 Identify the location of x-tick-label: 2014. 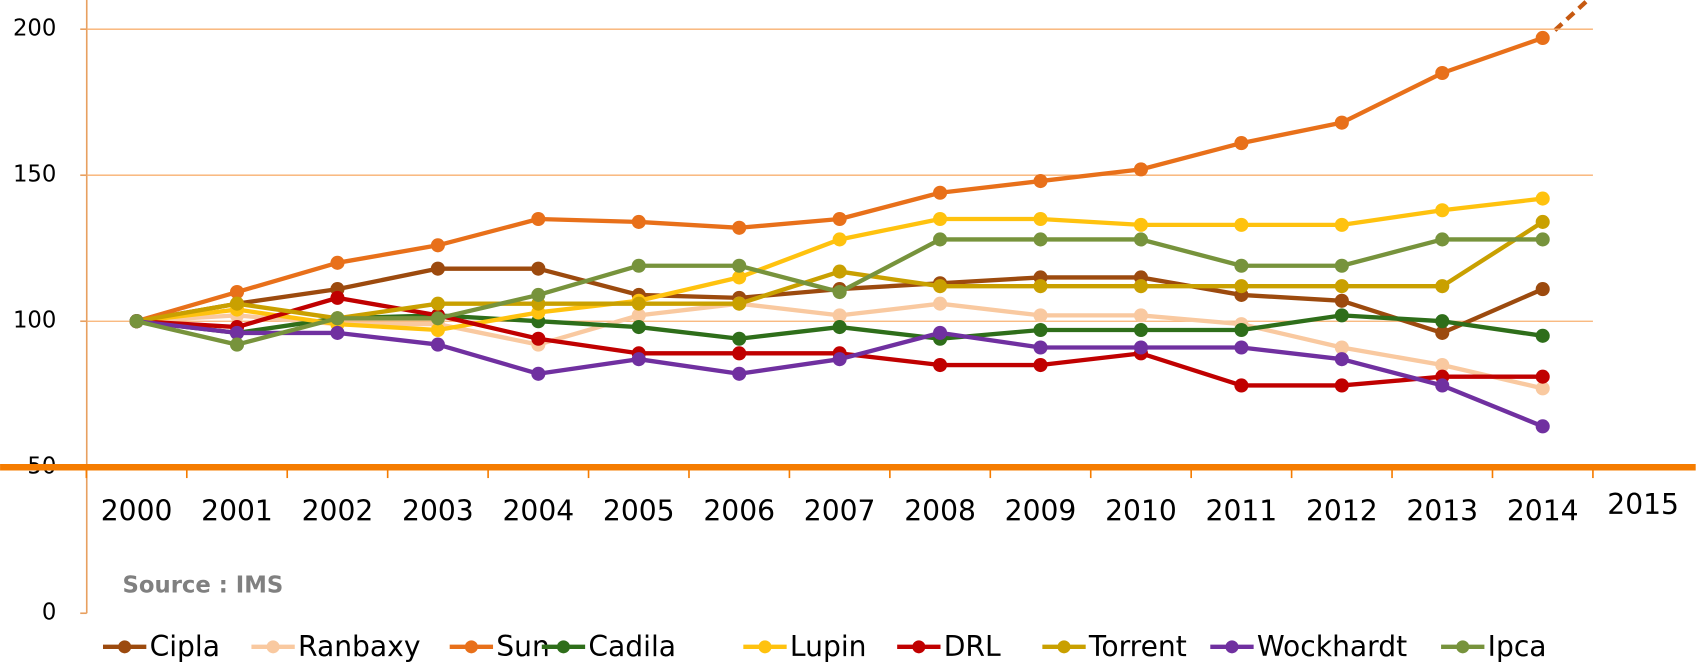
(1543, 511).